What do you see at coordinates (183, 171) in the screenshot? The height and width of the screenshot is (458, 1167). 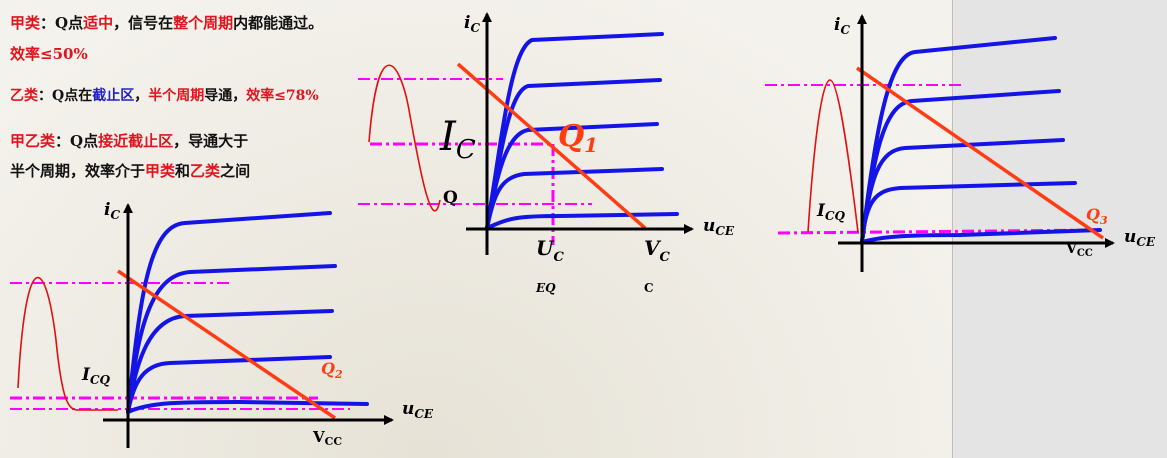 I see `line5-run-2: 和` at bounding box center [183, 171].